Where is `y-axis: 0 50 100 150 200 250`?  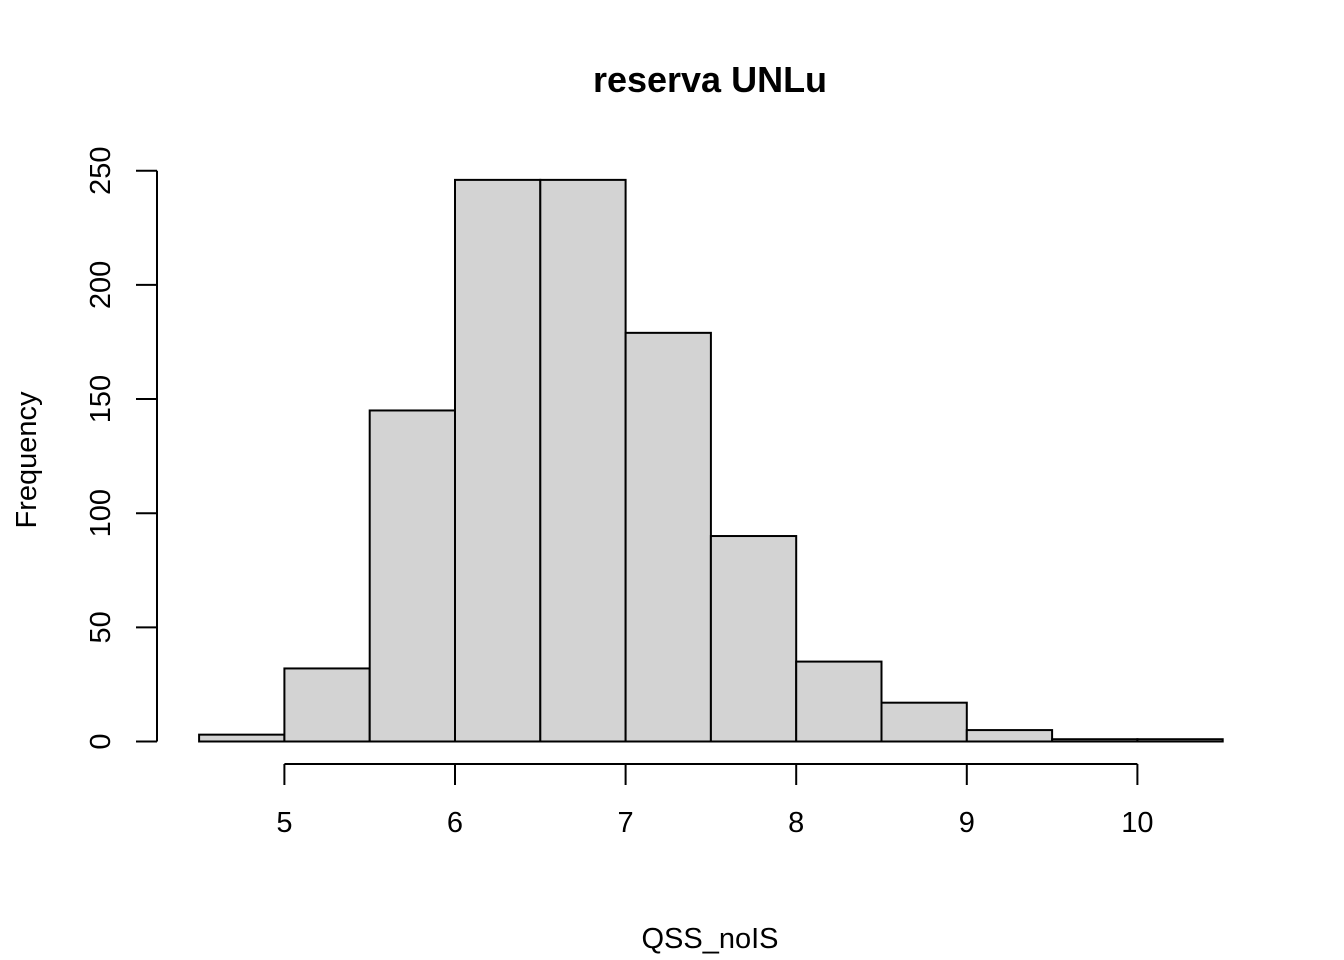
y-axis: 0 50 100 150 200 250 is located at coordinates (121, 448).